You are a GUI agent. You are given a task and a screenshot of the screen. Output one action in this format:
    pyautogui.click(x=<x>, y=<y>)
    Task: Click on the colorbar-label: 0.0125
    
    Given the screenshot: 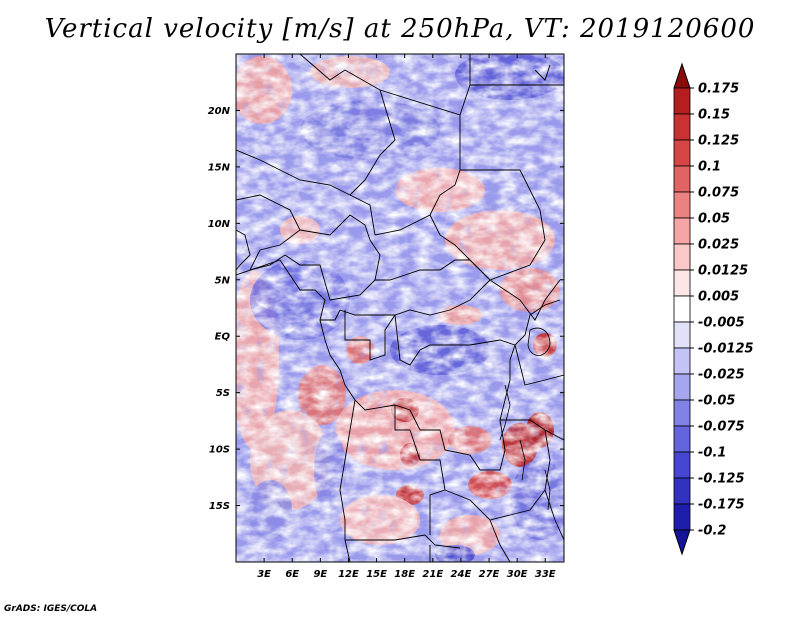 What is the action you would take?
    pyautogui.click(x=723, y=271)
    